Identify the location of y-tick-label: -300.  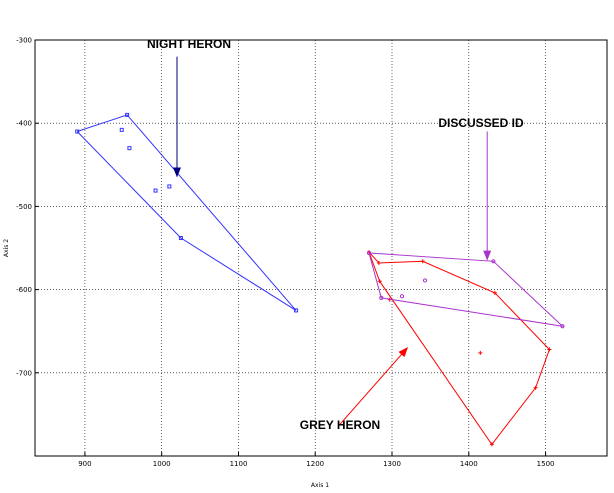
(24, 41).